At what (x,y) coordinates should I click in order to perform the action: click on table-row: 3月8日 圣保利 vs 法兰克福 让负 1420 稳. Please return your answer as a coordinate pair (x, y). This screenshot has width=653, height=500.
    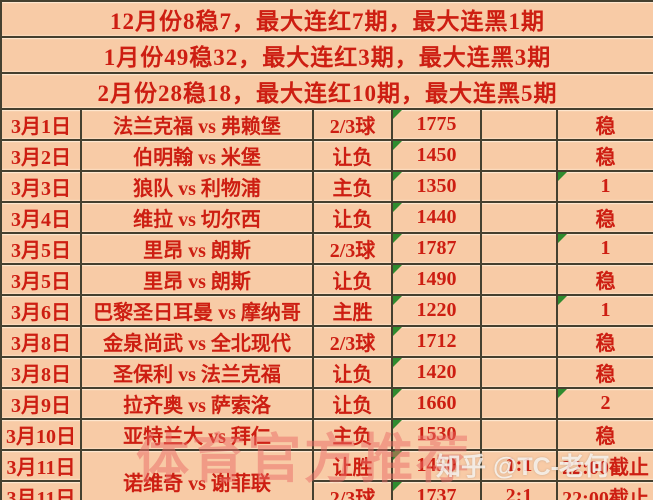
    Looking at the image, I should click on (326, 372).